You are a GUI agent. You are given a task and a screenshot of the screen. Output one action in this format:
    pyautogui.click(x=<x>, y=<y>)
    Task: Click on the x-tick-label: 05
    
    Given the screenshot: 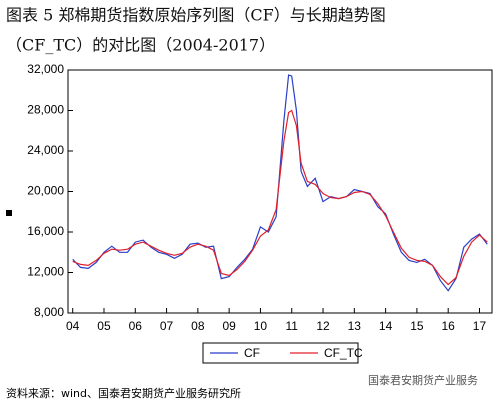 What is the action you would take?
    pyautogui.click(x=104, y=326)
    